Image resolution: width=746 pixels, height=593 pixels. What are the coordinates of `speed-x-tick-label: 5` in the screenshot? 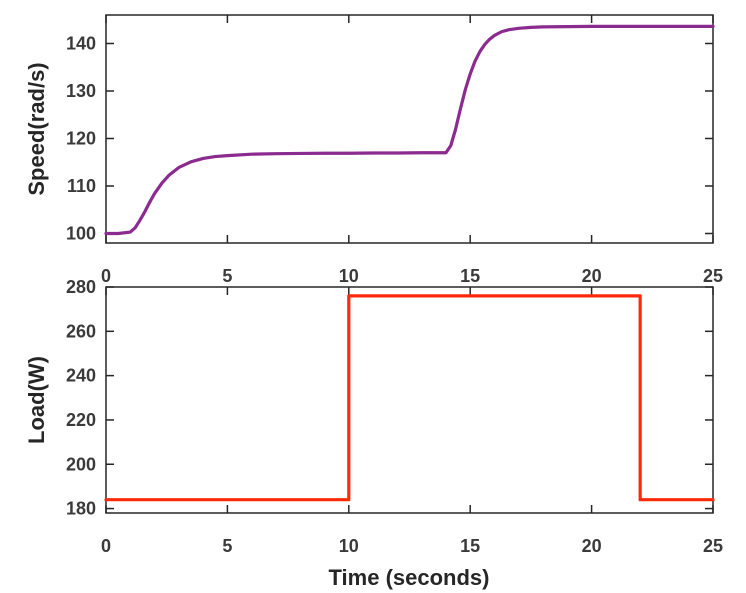 It's located at (227, 276).